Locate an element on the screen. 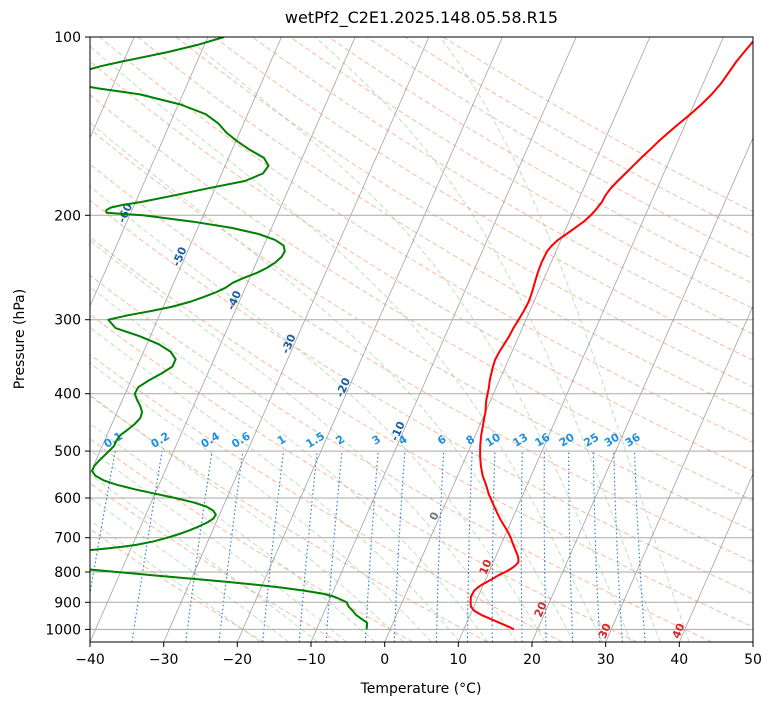 The height and width of the screenshot is (708, 775). y-tick-label: 900 is located at coordinates (67, 603).